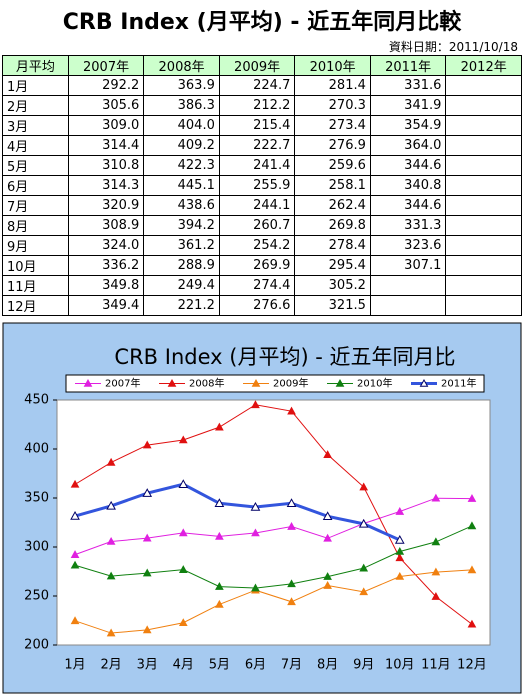 This screenshot has height=695, width=524. Describe the element at coordinates (257, 265) in the screenshot. I see `table-cell: 269.9` at that location.